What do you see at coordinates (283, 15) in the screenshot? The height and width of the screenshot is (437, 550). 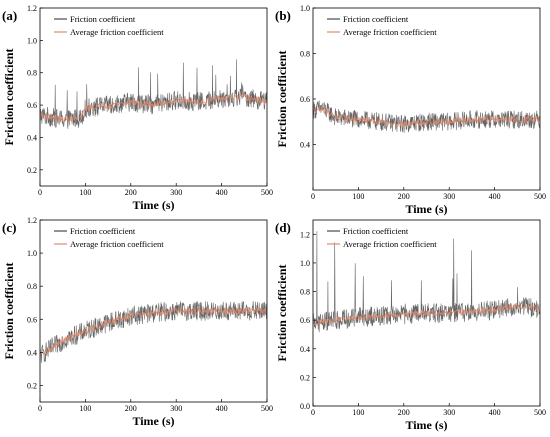 I see `panel-label: (b)` at bounding box center [283, 15].